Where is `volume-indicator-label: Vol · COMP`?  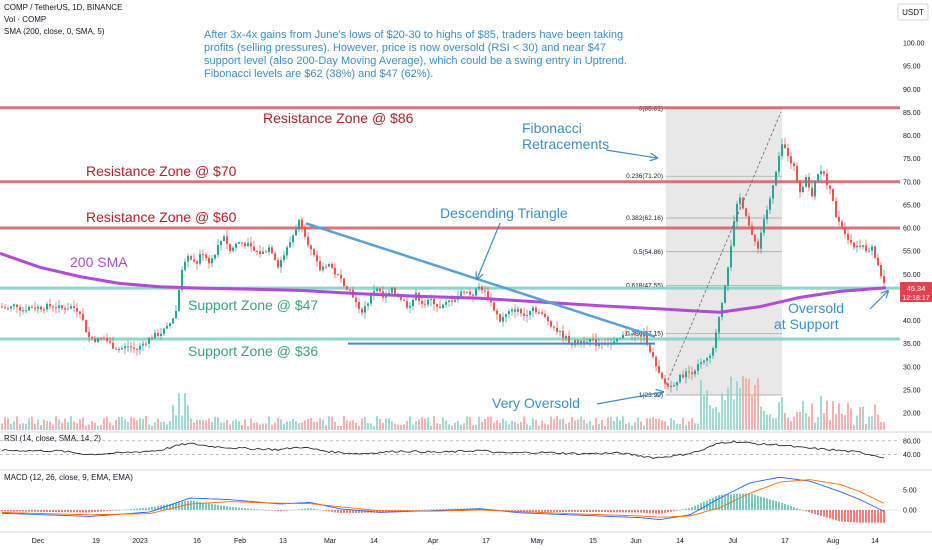
volume-indicator-label: Vol · COMP is located at coordinates (25, 19).